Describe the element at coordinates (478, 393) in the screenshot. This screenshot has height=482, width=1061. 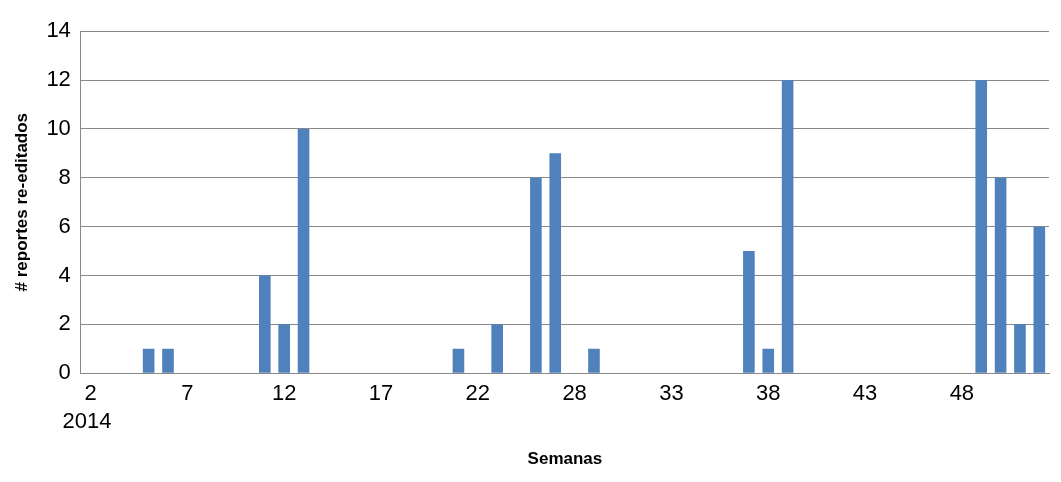
I see `x-tick-label: 22` at that location.